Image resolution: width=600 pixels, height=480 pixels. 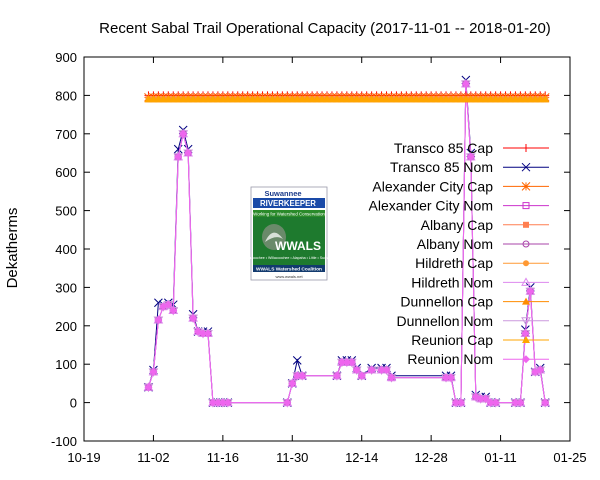 I want to click on x-tick-label: 11-30, so click(x=292, y=457).